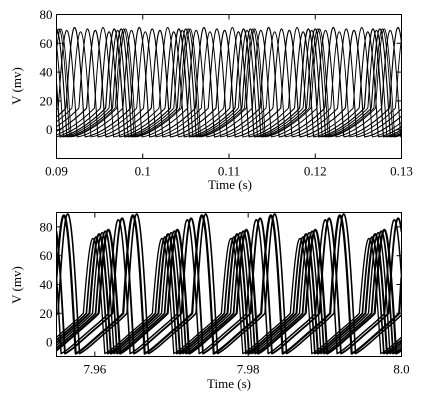 The height and width of the screenshot is (407, 436). What do you see at coordinates (315, 171) in the screenshot?
I see `x-tick-label: 0.12` at bounding box center [315, 171].